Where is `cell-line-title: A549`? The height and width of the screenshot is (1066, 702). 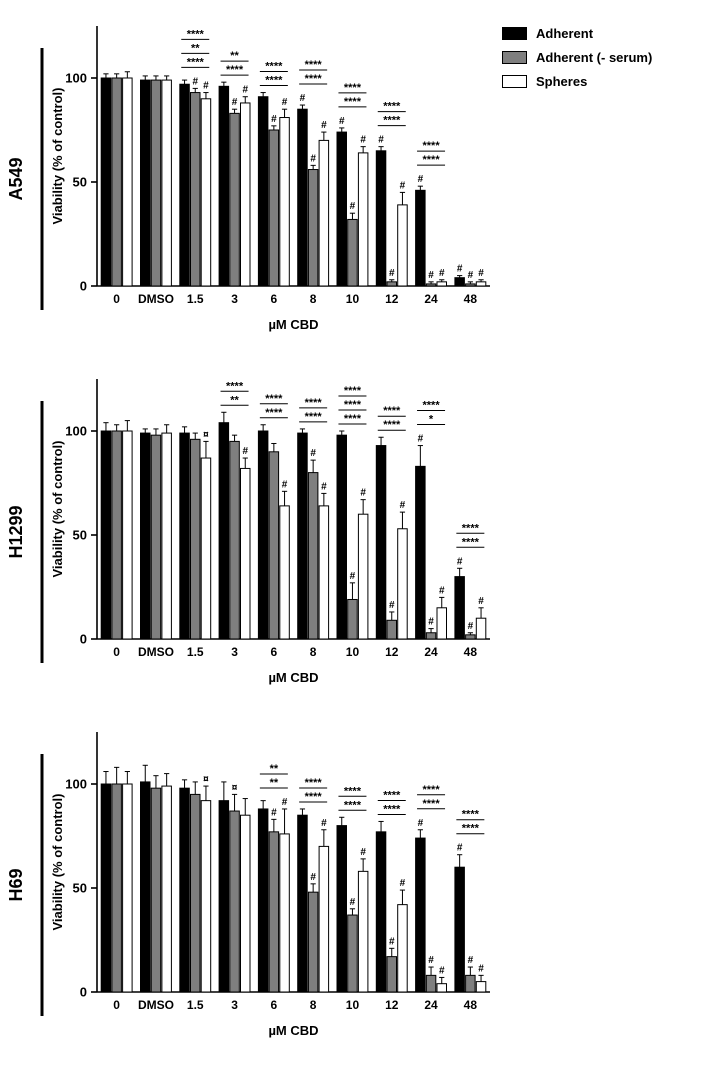
cell-line-title: A549 is located at coordinates (16, 178).